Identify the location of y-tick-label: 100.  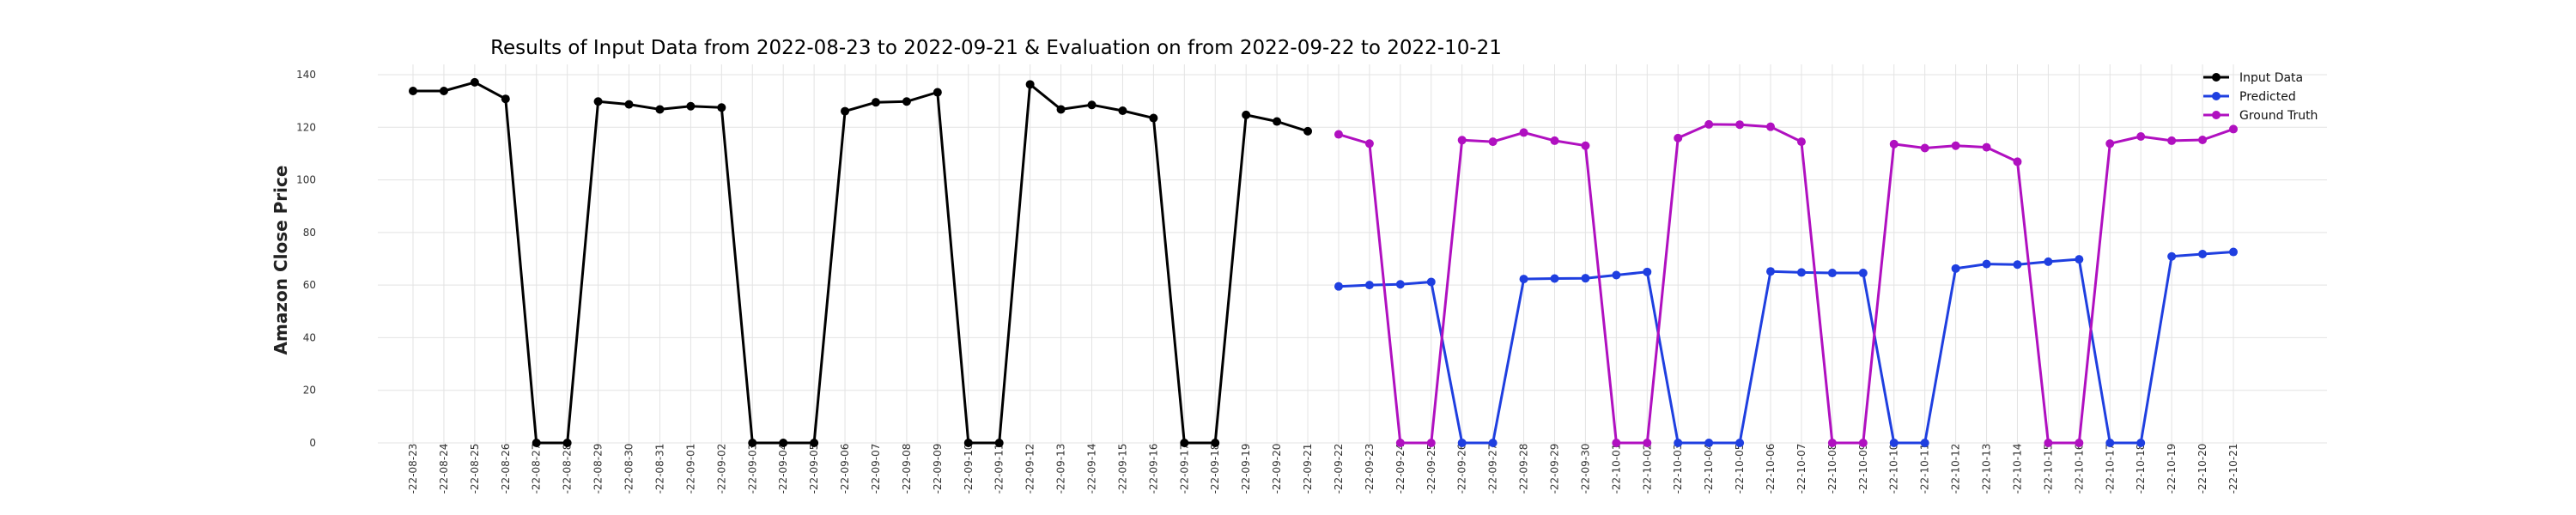
(306, 180).